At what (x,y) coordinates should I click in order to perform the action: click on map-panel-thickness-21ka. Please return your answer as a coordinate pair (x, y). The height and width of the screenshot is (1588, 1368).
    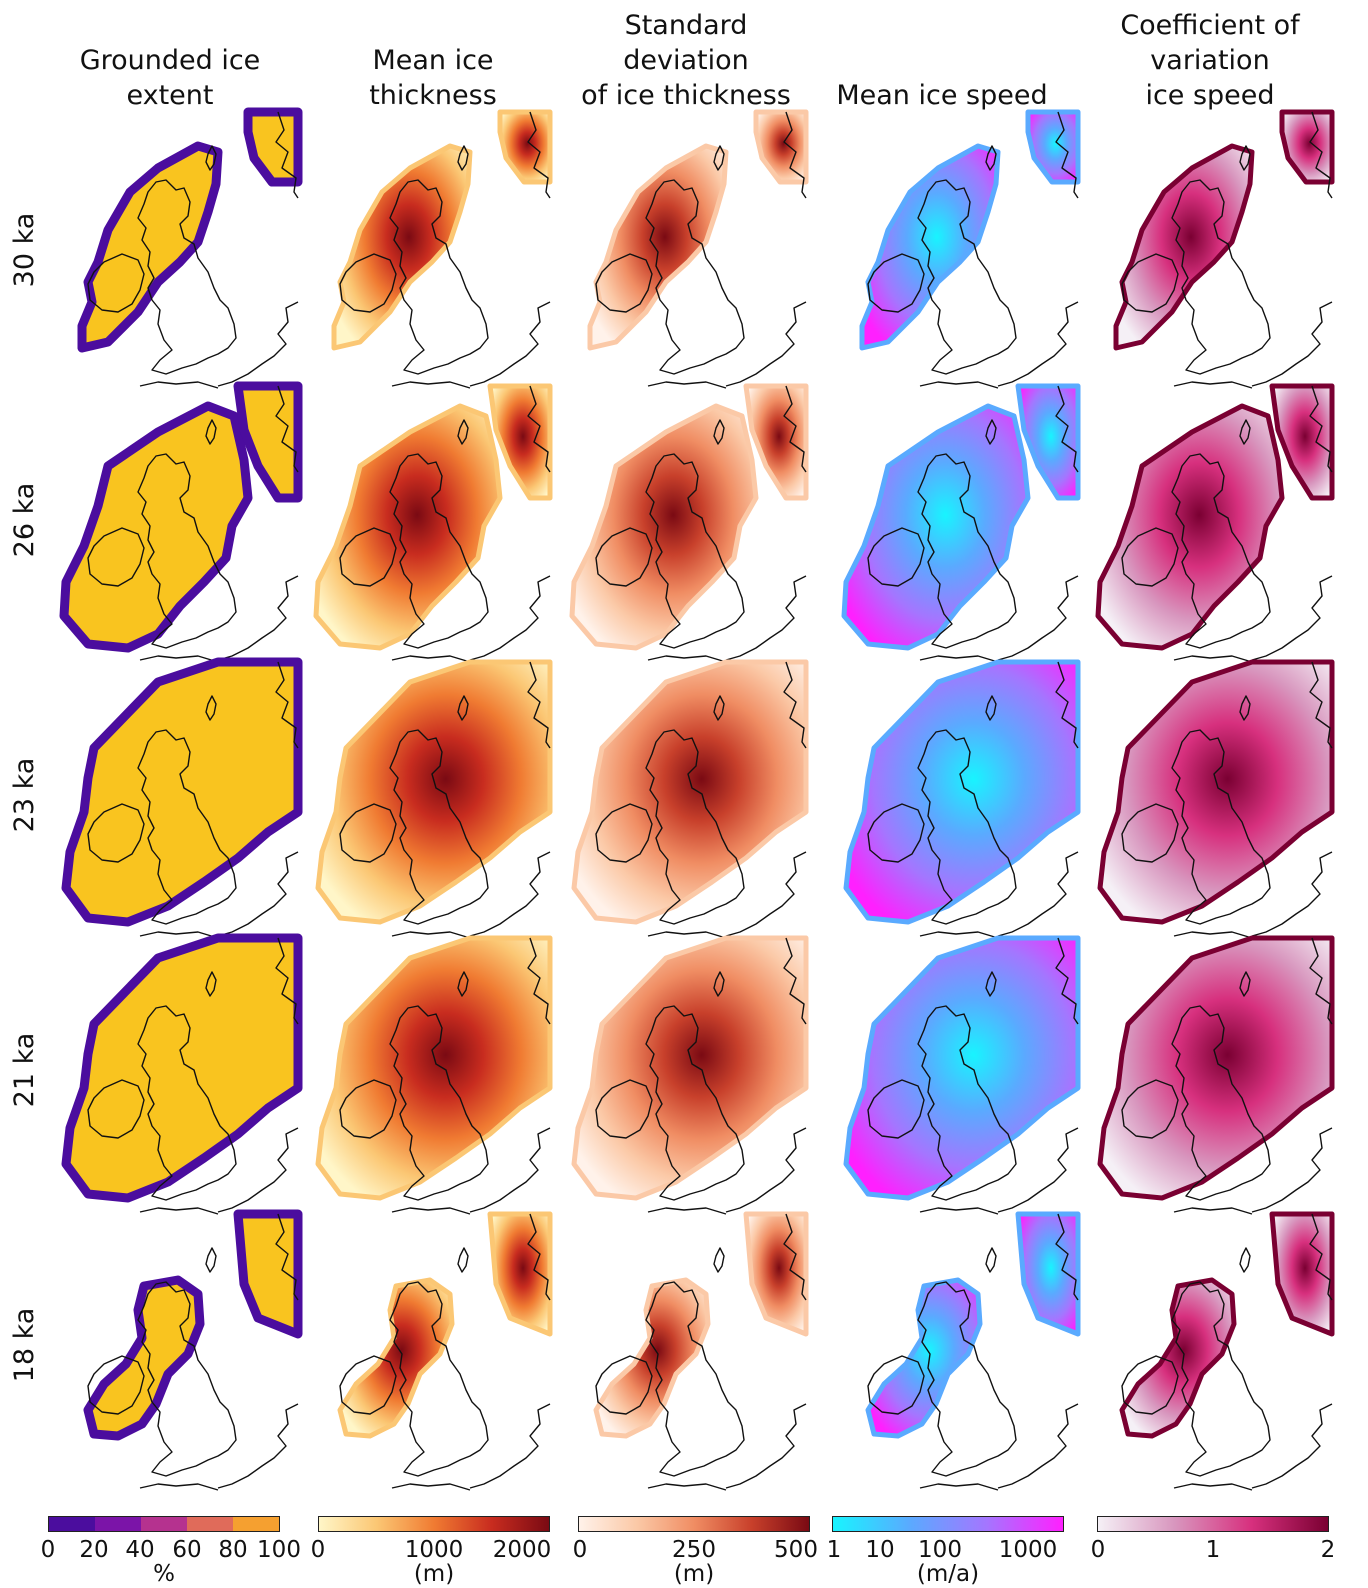
    Looking at the image, I should click on (426, 1075).